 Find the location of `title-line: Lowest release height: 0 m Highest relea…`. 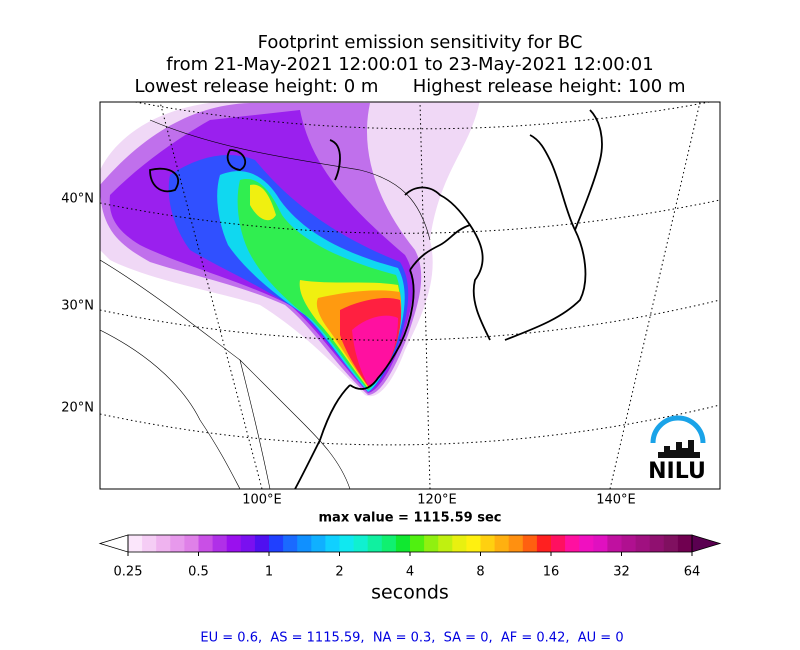

title-line: Lowest release height: 0 m Highest relea… is located at coordinates (410, 86).